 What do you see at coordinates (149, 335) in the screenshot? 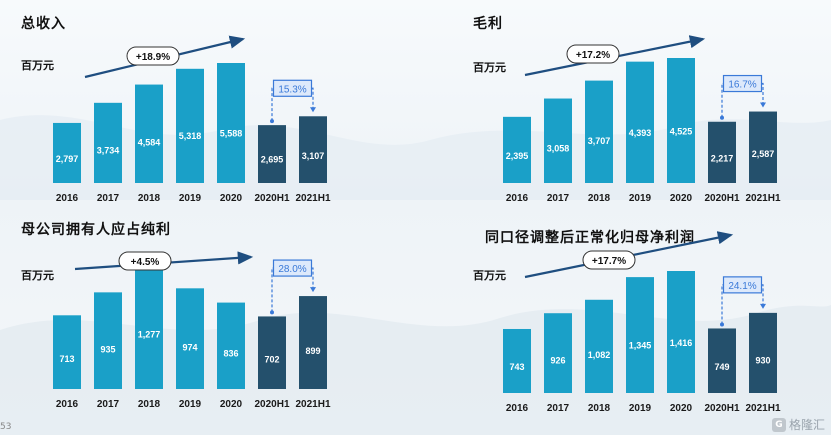
I see `data-label: 1,277` at bounding box center [149, 335].